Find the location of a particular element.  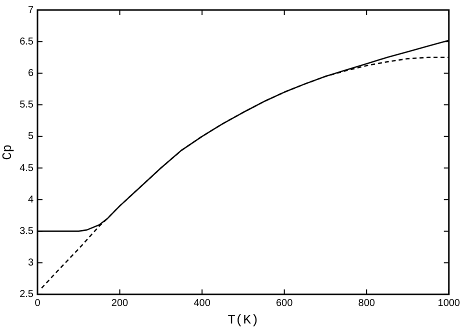

y-tick-label: 5 is located at coordinates (31, 136).